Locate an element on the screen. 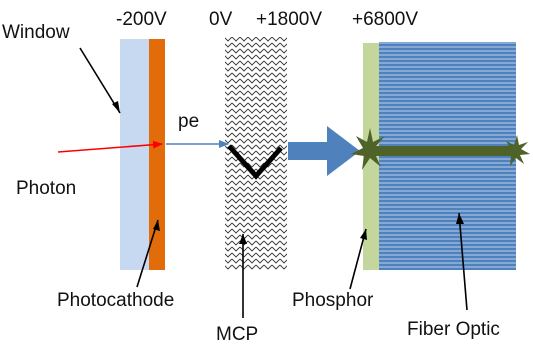  phosphor-pointer is located at coordinates (358, 259).